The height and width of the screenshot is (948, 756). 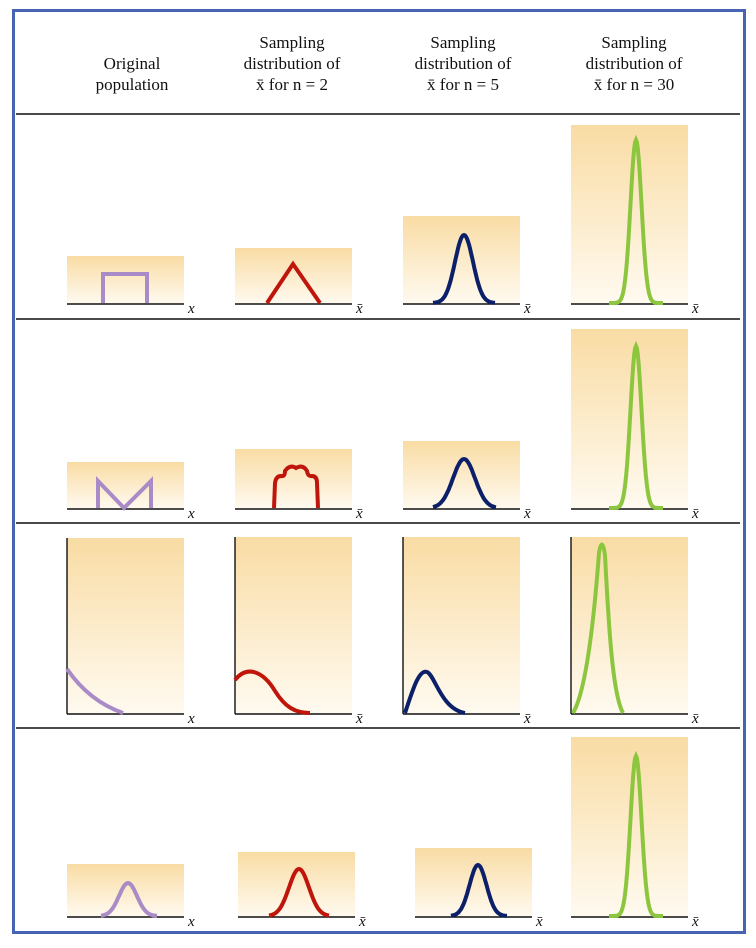 I want to click on panel-normal-n2: x̄, so click(x=302, y=891).